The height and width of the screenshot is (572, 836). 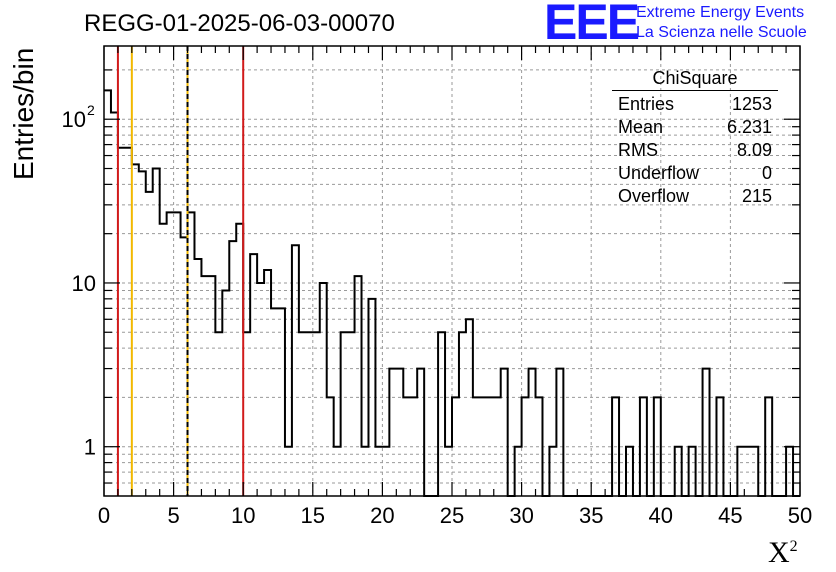 What do you see at coordinates (779, 552) in the screenshot?
I see `x-axis-label-base: X` at bounding box center [779, 552].